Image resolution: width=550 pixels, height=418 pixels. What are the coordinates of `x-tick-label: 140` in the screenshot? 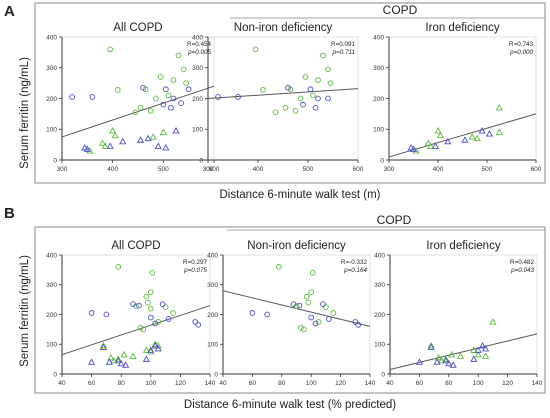 It's located at (210, 383).